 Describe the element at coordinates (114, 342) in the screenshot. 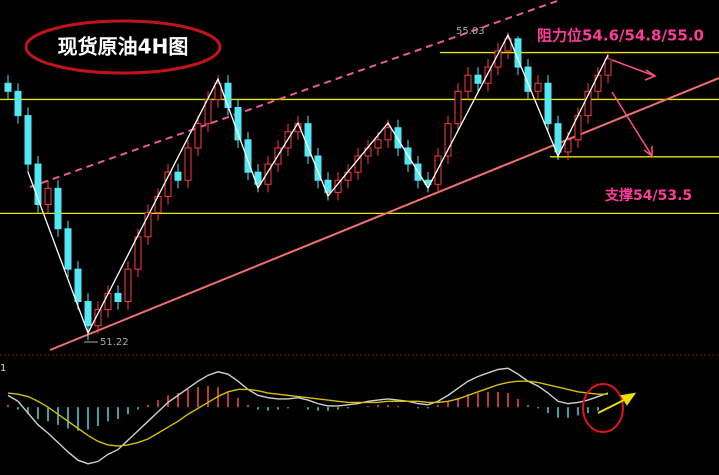

I see `min-label: 51.22` at that location.